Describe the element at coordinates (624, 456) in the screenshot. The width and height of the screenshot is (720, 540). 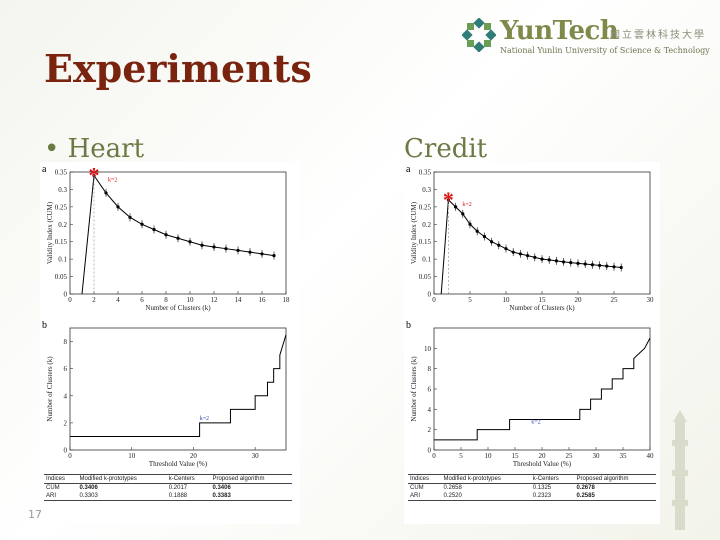
I see `x-tick-label: 35` at that location.